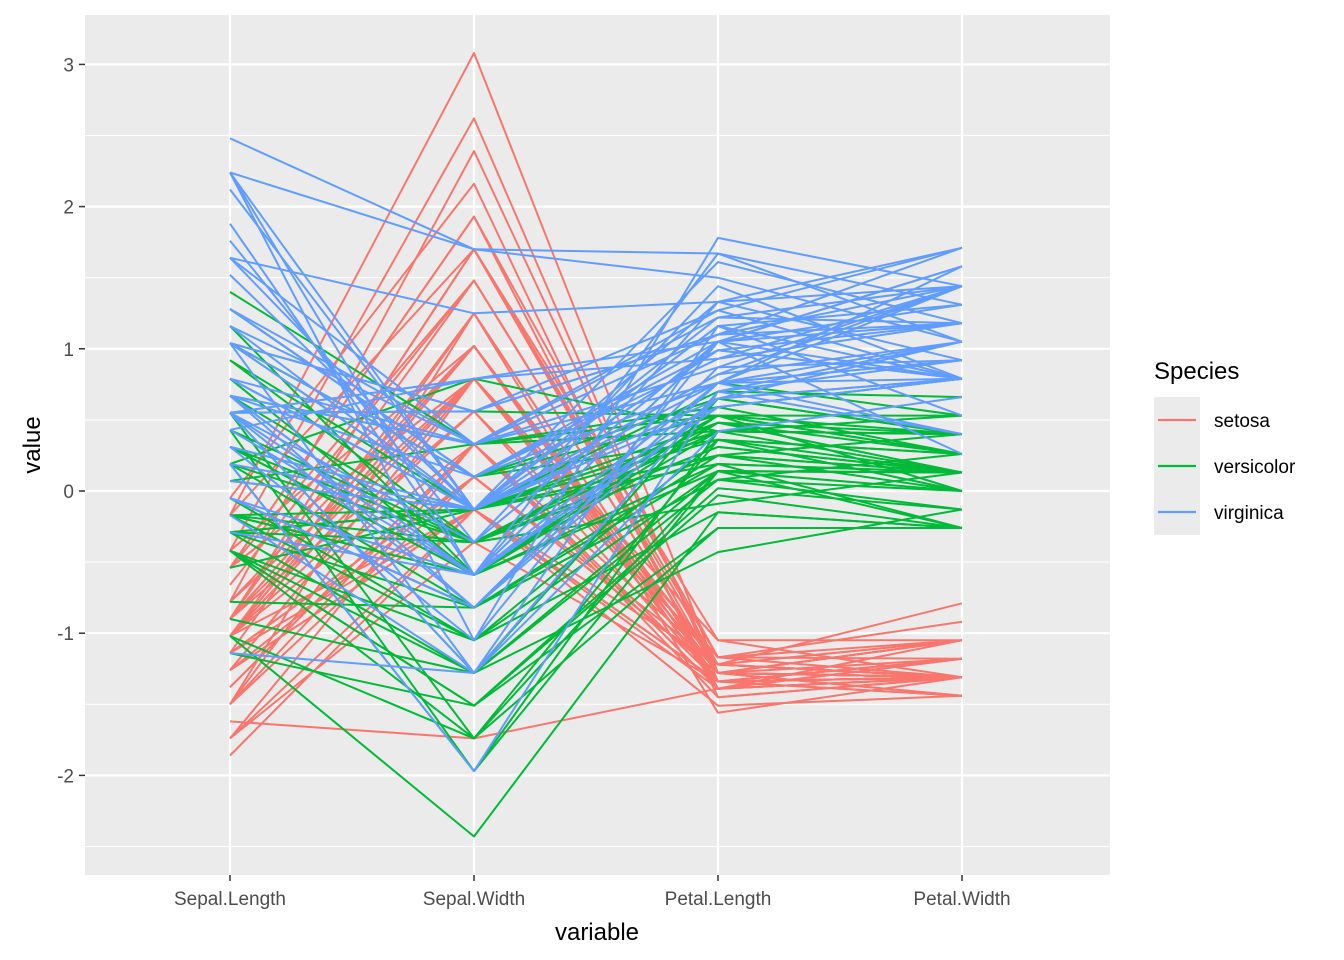 This screenshot has height=960, width=1344. Describe the element at coordinates (32, 444) in the screenshot. I see `y-axis-title: value` at that location.